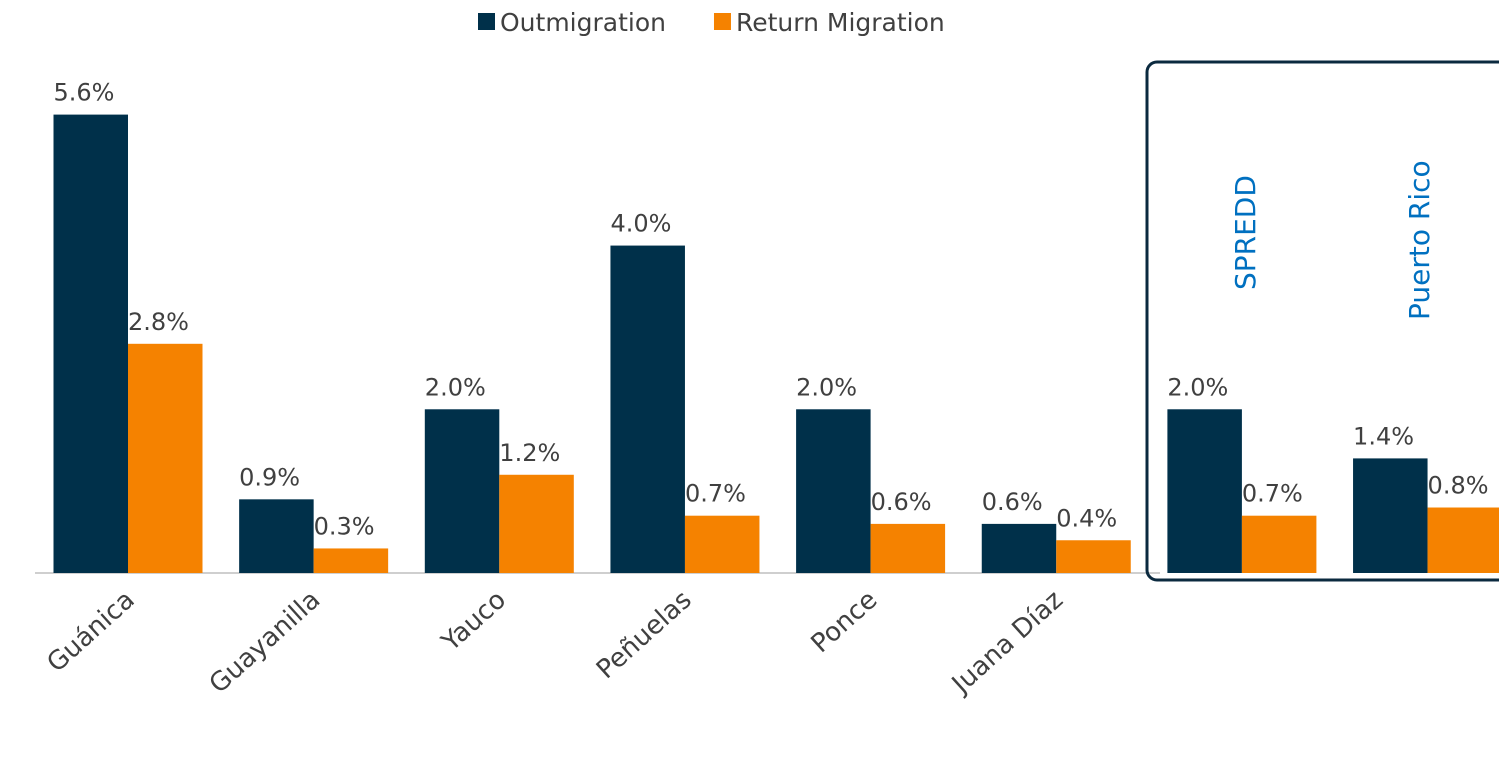 This screenshot has width=1499, height=767. Describe the element at coordinates (90, 632) in the screenshot. I see `x-tick-label: Guánica` at that location.